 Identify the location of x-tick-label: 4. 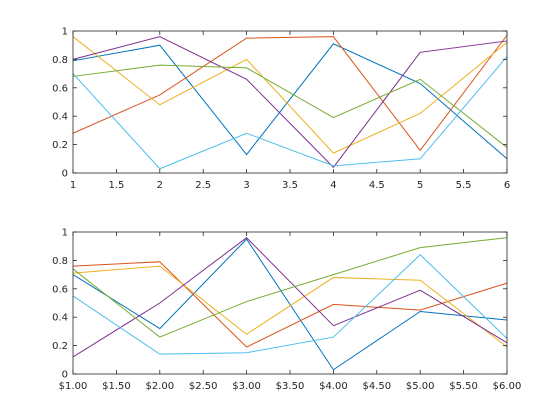
(333, 185).